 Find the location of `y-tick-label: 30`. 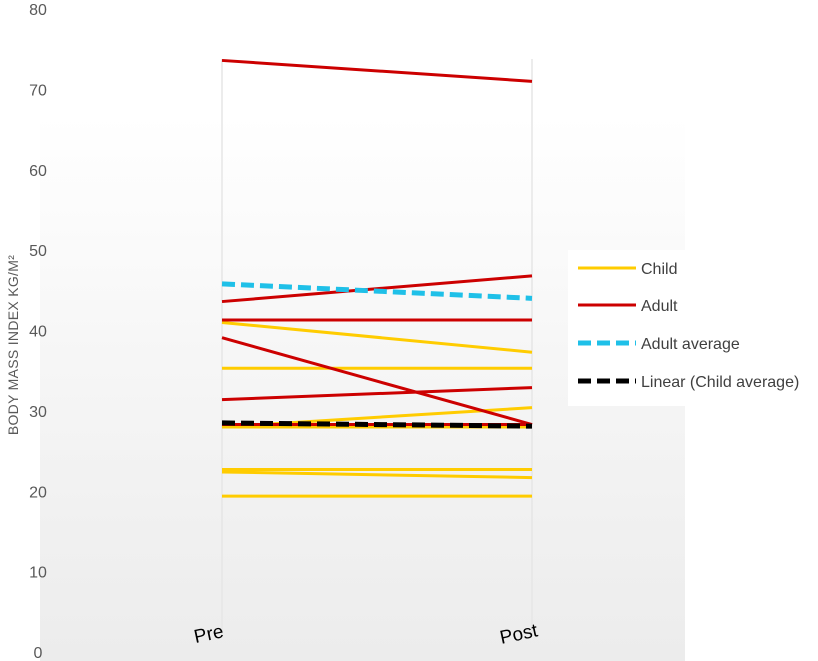

y-tick-label: 30 is located at coordinates (38, 412).